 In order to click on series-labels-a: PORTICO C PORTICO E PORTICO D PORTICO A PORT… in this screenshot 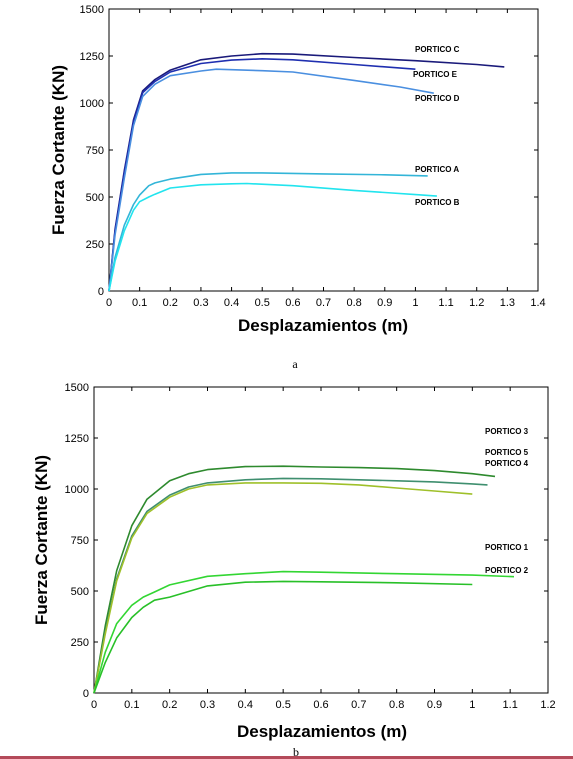, I will do `click(436, 126)`.